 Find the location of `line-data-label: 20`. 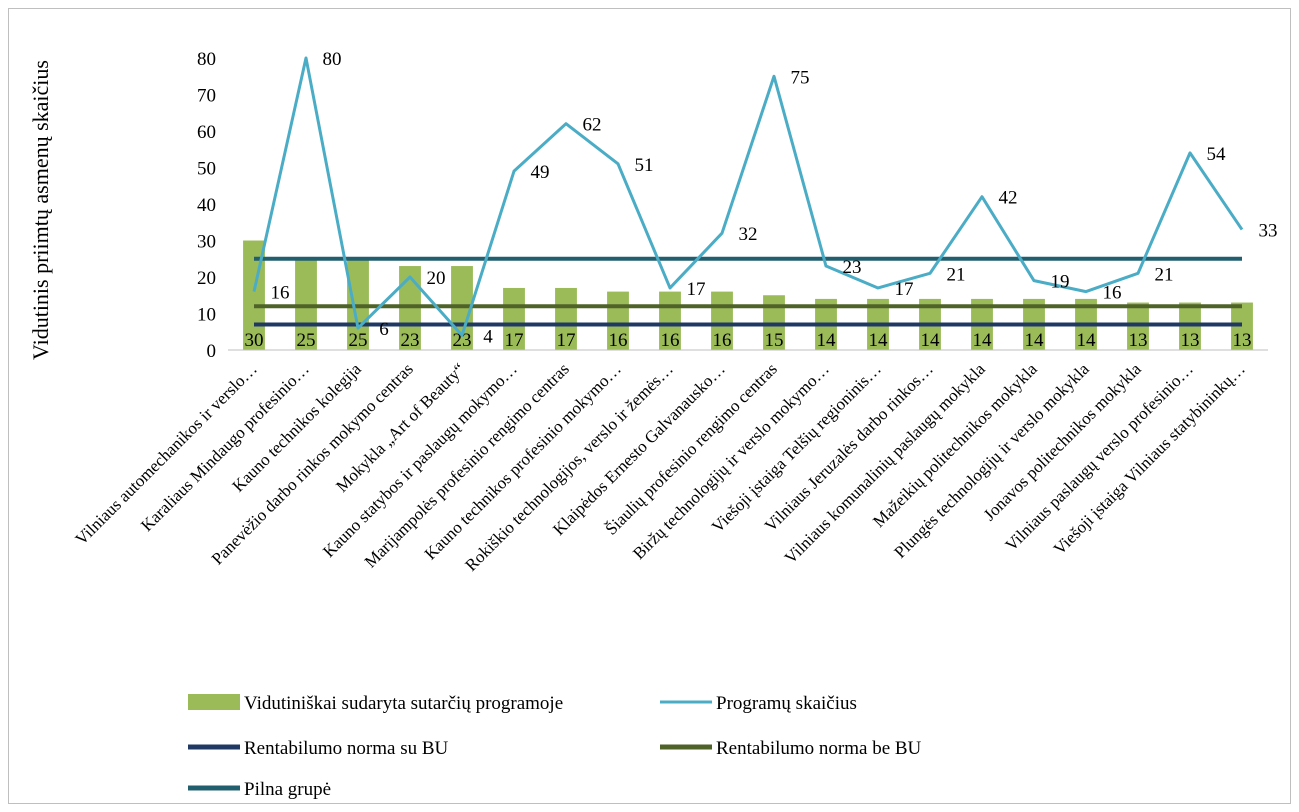

line-data-label: 20 is located at coordinates (436, 278).